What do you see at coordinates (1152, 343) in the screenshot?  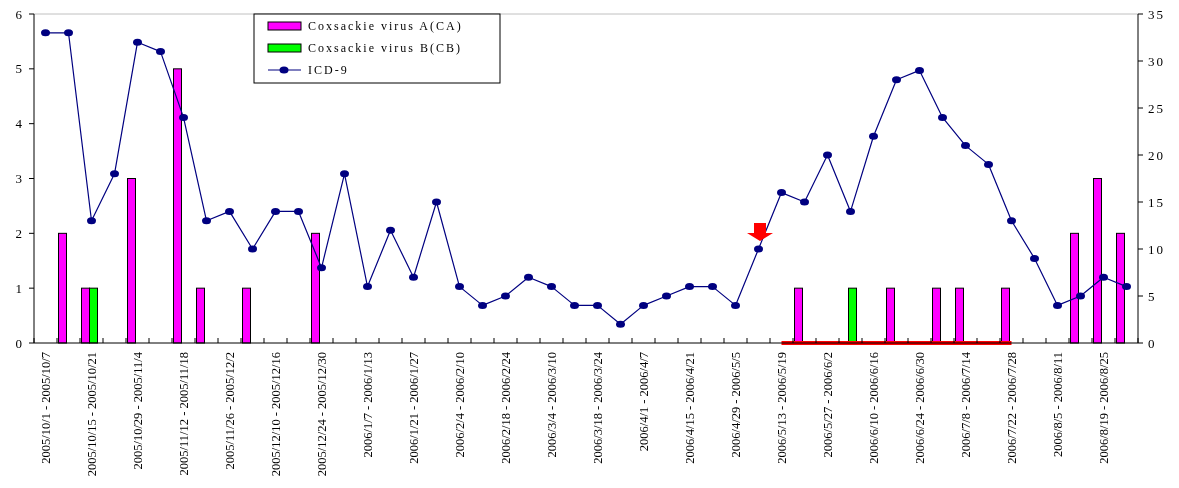 I see `y2-tick-label: 0` at bounding box center [1152, 343].